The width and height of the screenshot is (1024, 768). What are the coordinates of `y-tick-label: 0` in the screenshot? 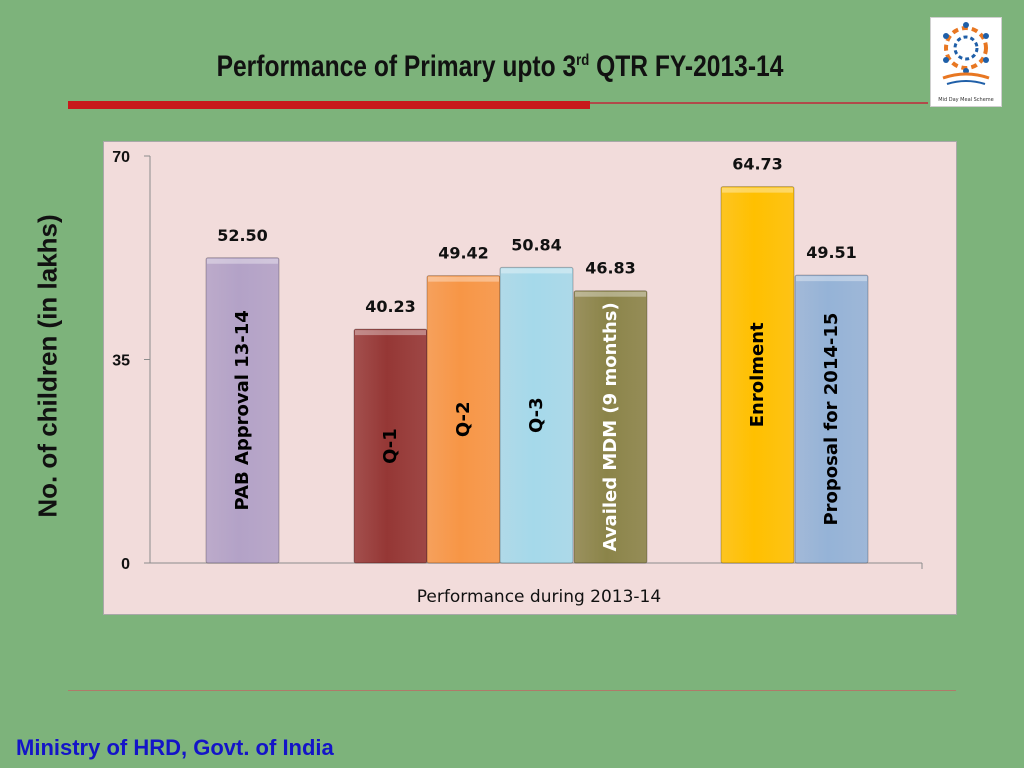 It's located at (125, 564).